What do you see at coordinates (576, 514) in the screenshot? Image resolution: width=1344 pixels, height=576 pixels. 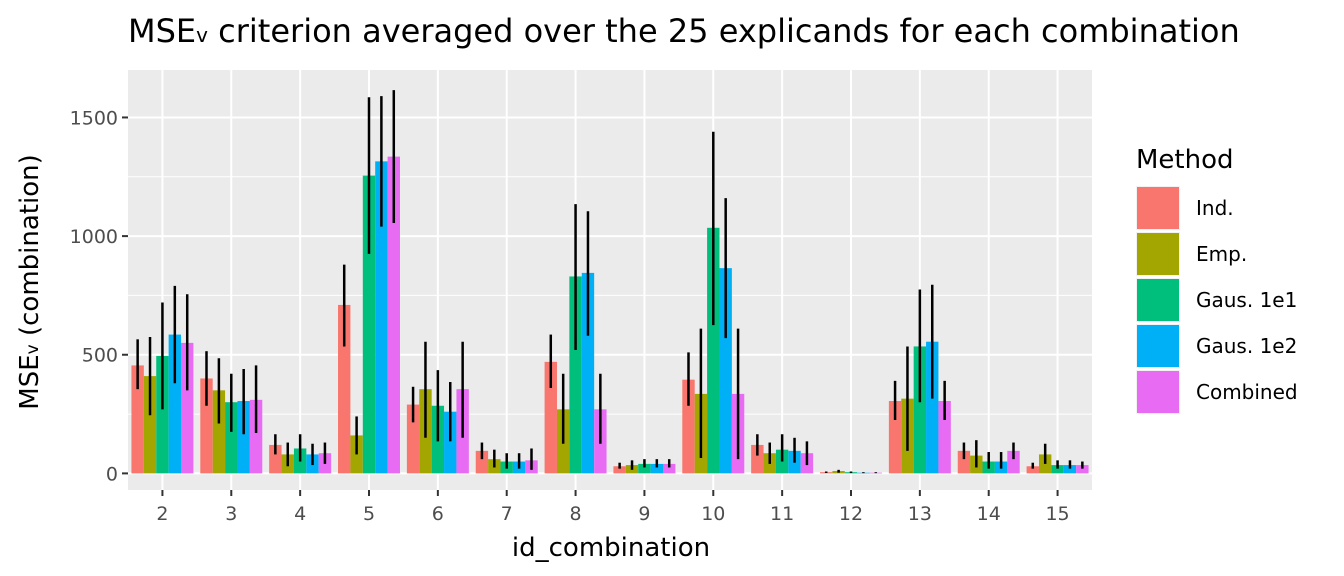 I see `x-tick-label: 8` at bounding box center [576, 514].